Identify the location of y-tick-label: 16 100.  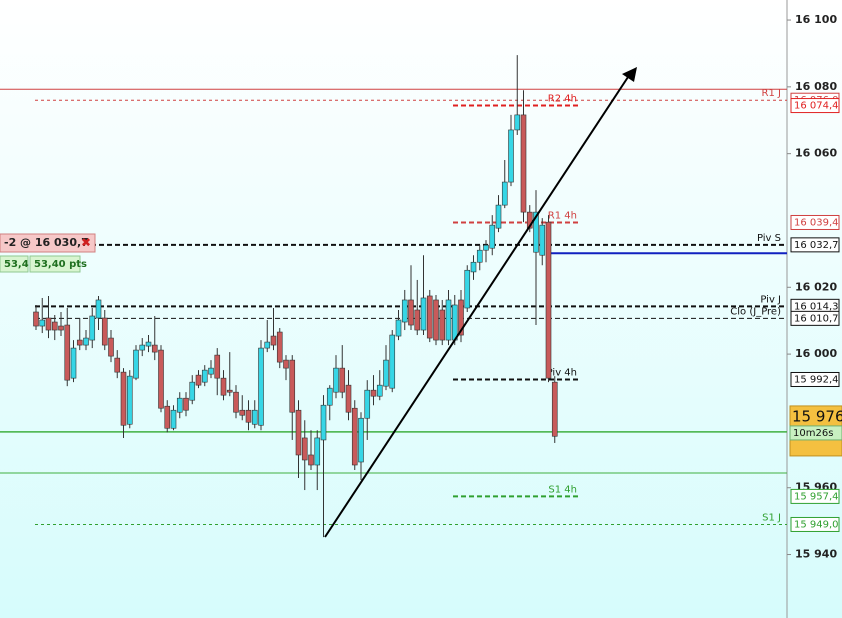
(816, 19).